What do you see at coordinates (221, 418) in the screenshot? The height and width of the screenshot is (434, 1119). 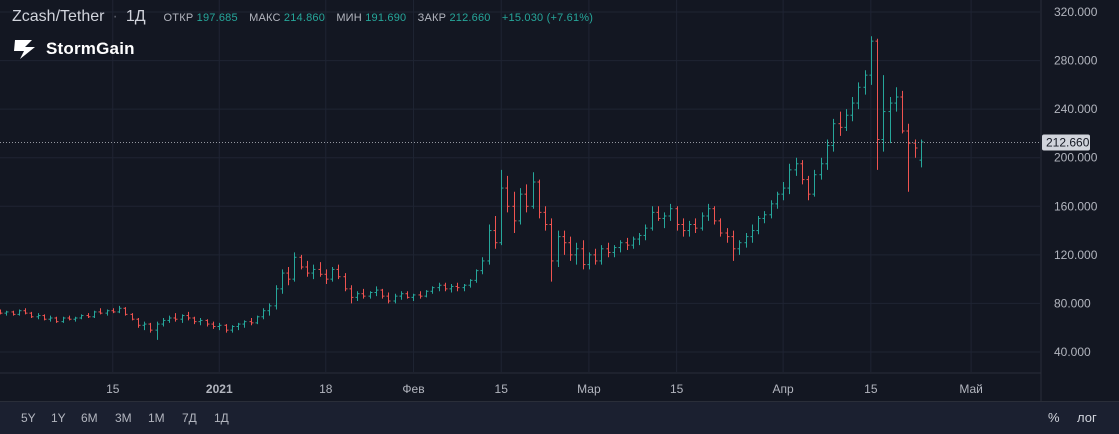 I see `timeframe-1d: 1Д` at bounding box center [221, 418].